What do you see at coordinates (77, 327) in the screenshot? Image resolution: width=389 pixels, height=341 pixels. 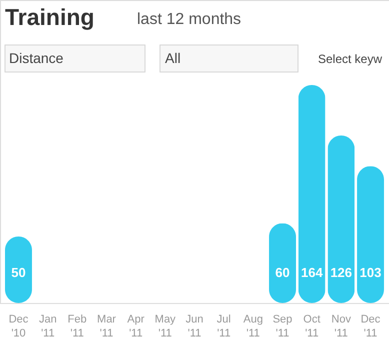 I see `x-tick-label: Feb '11` at bounding box center [77, 327].